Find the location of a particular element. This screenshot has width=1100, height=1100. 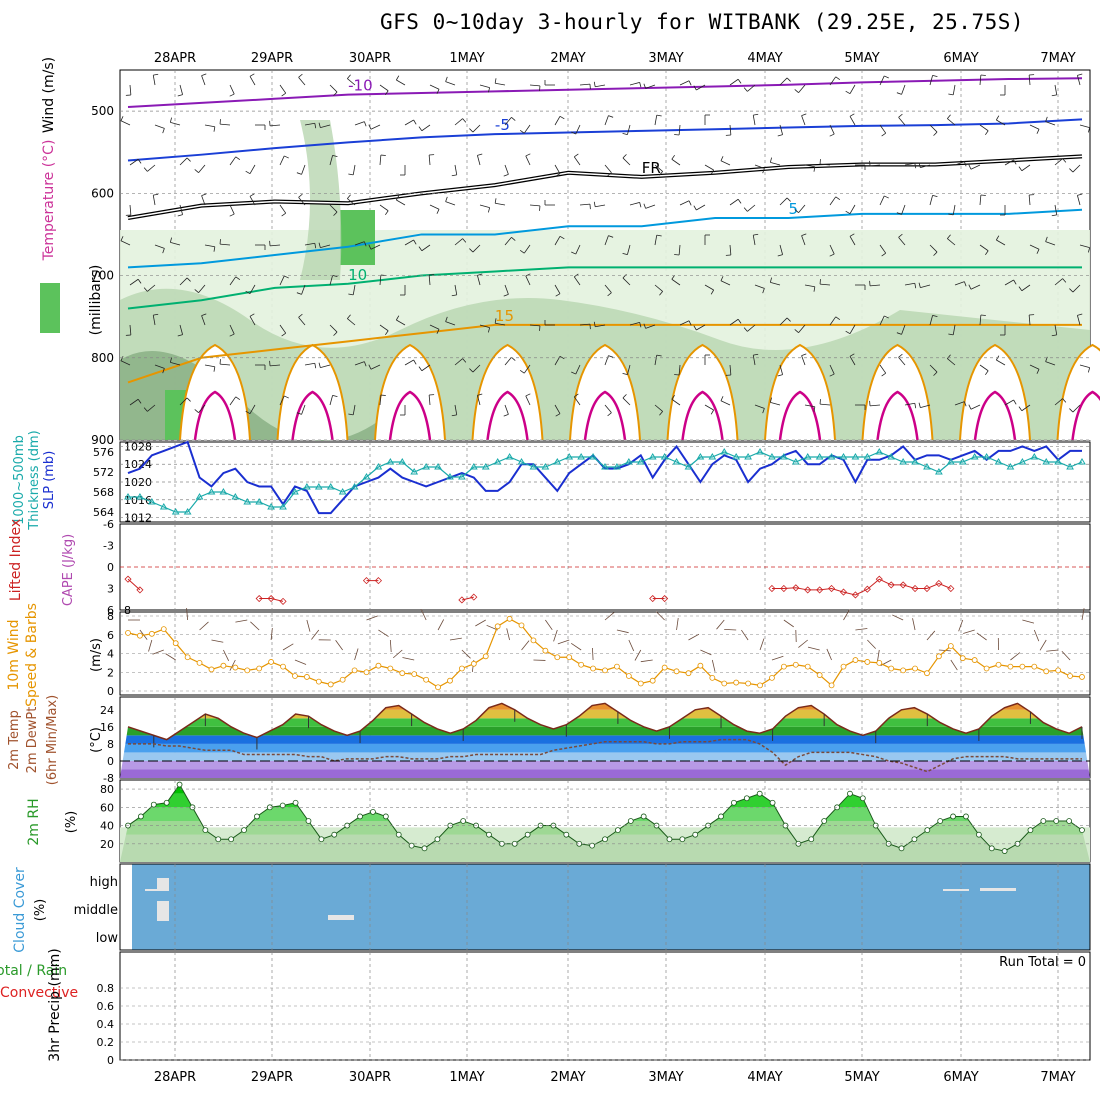

isotherm-label: FR is located at coordinates (651, 168).